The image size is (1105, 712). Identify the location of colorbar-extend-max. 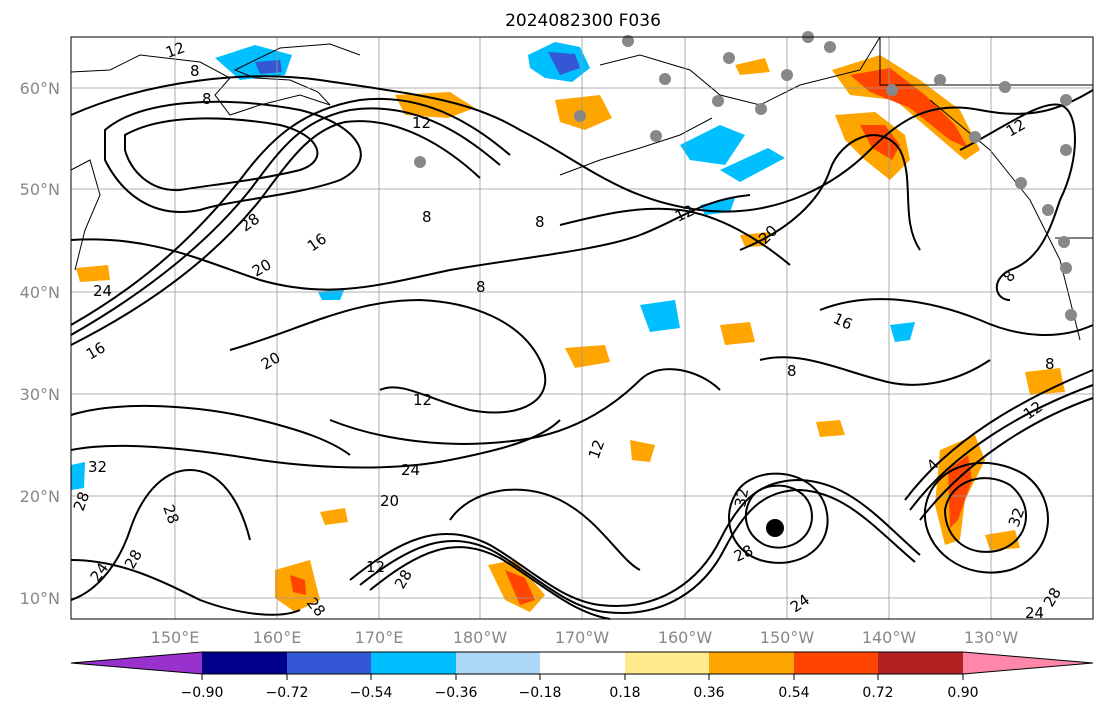
(1028, 663).